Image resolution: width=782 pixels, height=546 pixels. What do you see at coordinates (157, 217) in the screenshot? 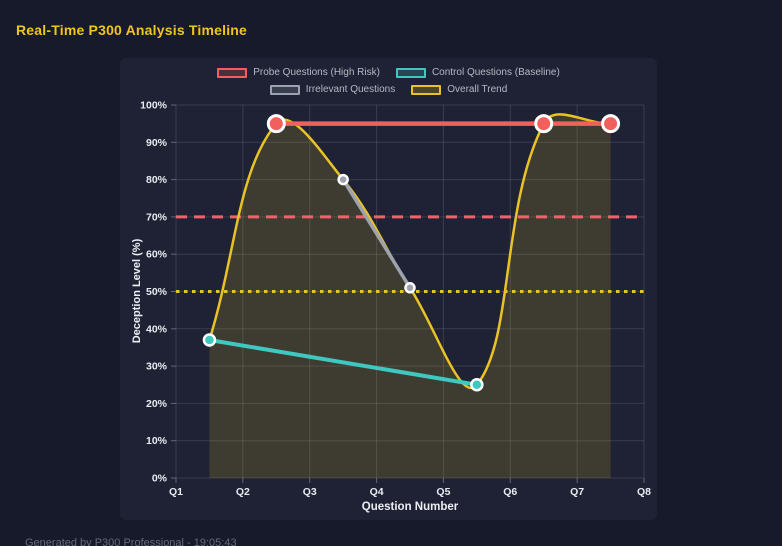
I see `y-tick-label: 70%` at bounding box center [157, 217].